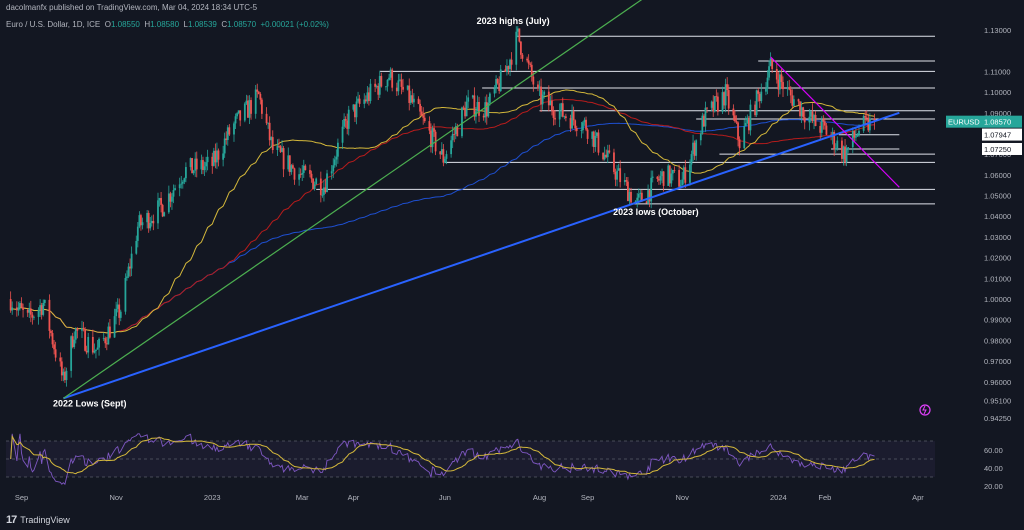 This screenshot has height=530, width=1024. What do you see at coordinates (683, 497) in the screenshot?
I see `time-tick-label: Nov` at bounding box center [683, 497].